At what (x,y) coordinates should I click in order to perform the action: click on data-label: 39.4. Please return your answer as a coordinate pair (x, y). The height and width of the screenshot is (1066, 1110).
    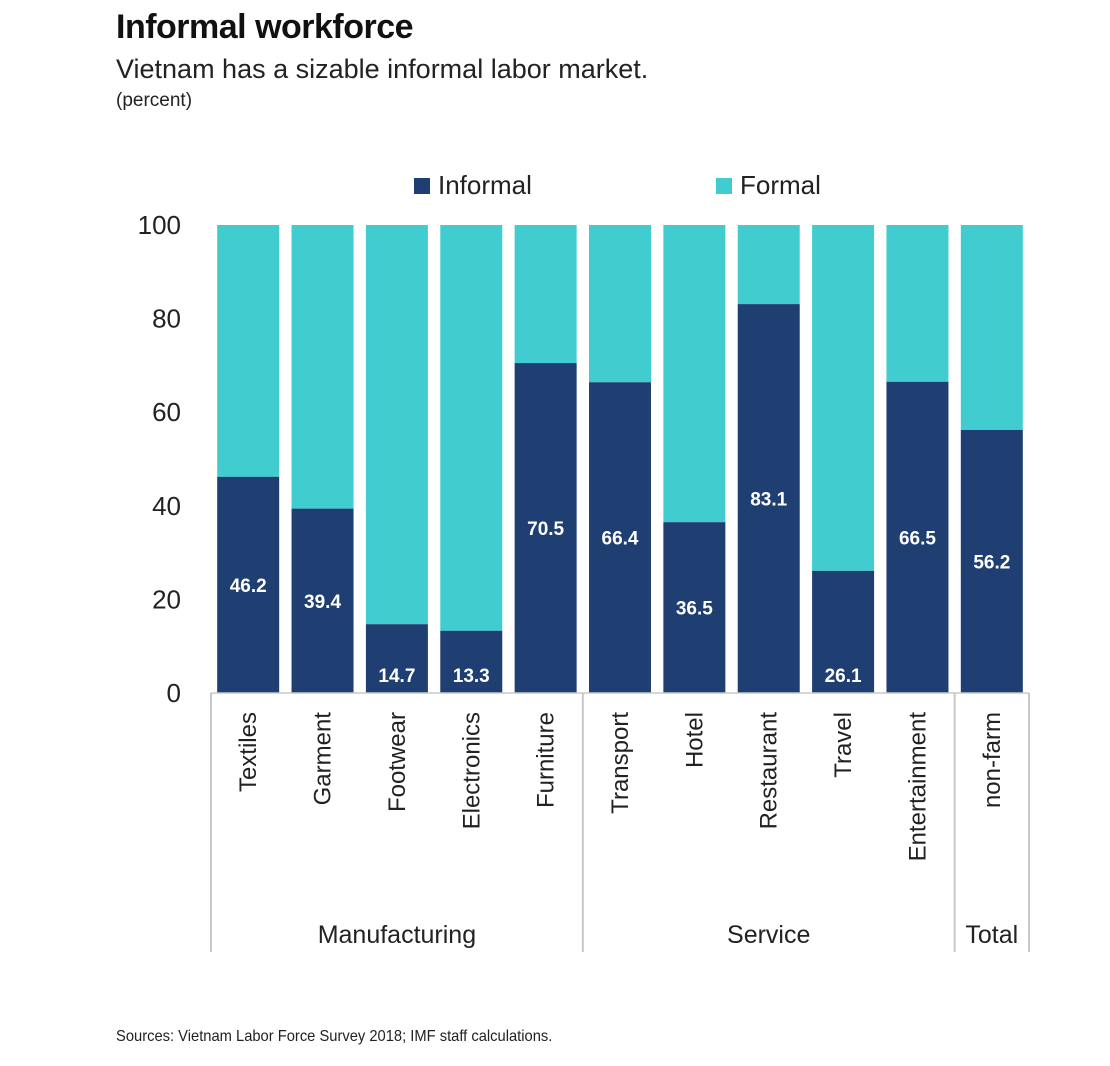
    Looking at the image, I should click on (322, 602).